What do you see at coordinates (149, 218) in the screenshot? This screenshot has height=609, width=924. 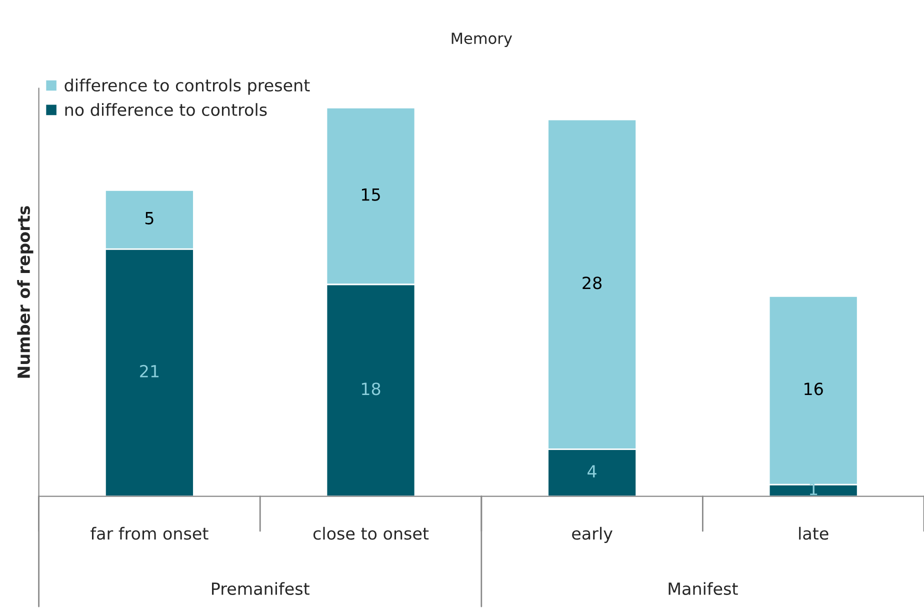 I see `data-label: 5` at bounding box center [149, 218].